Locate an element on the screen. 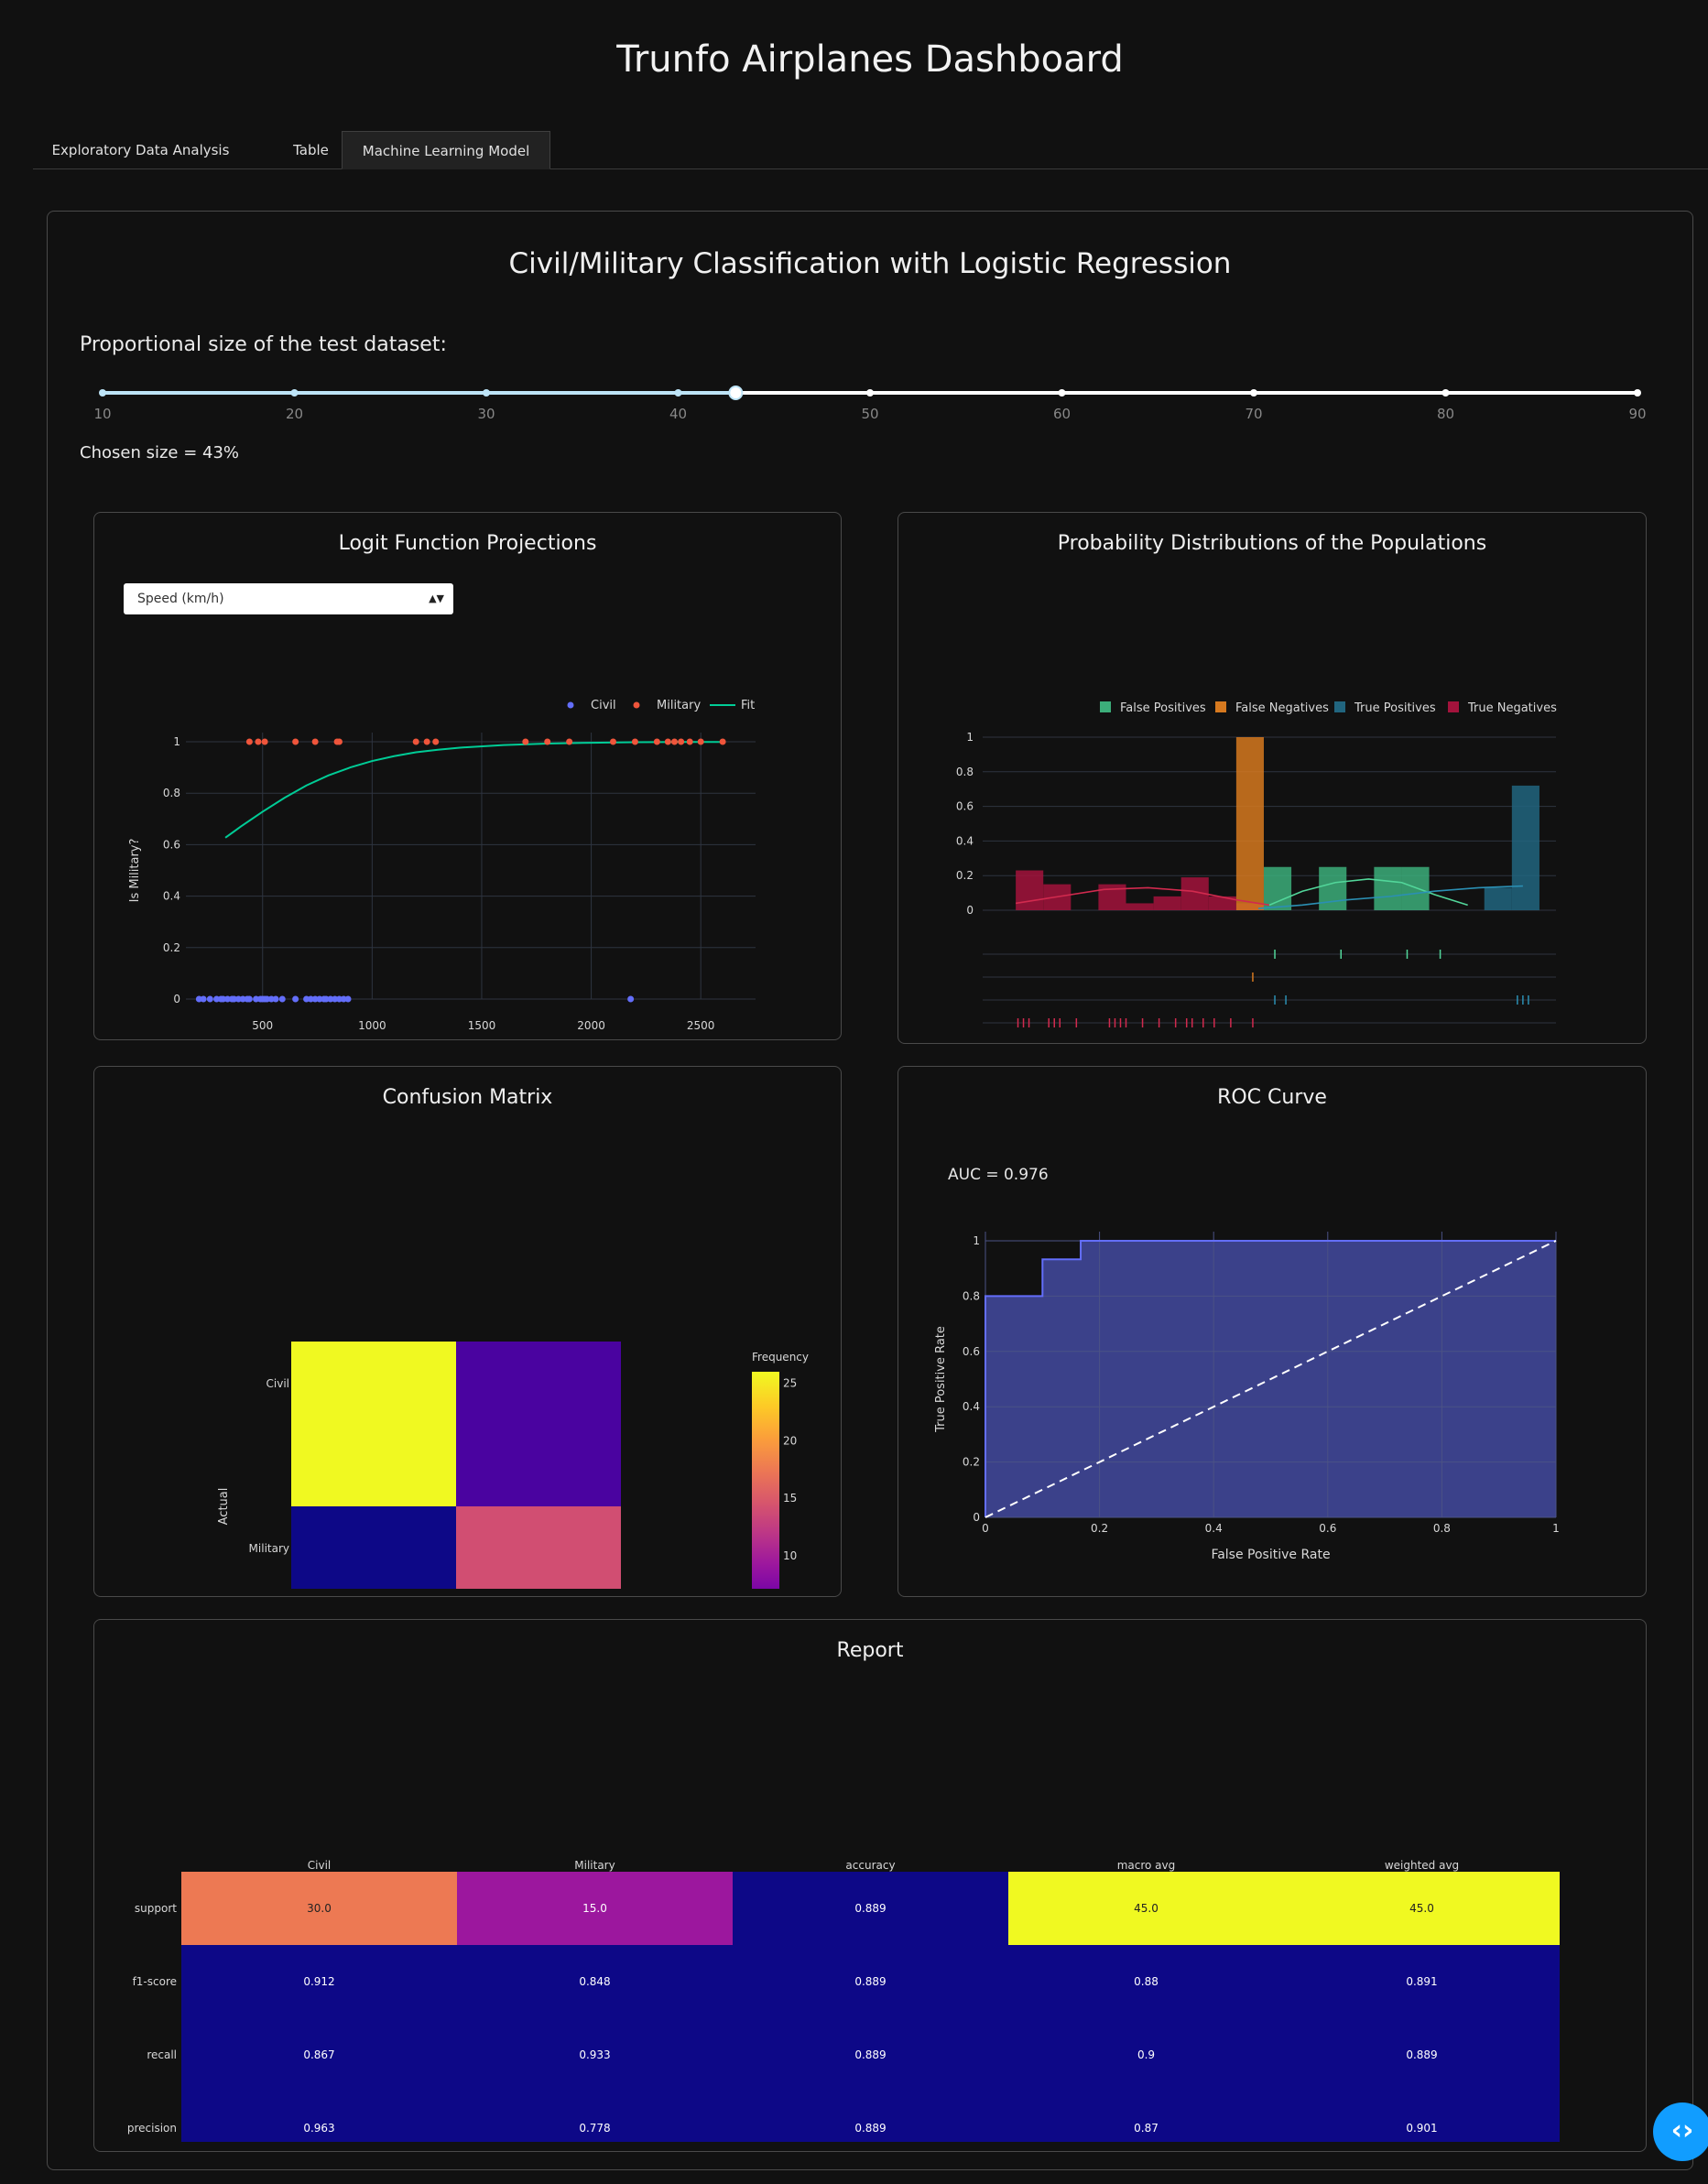  chosen-size-text: Chosen size = 43% is located at coordinates (160, 452).